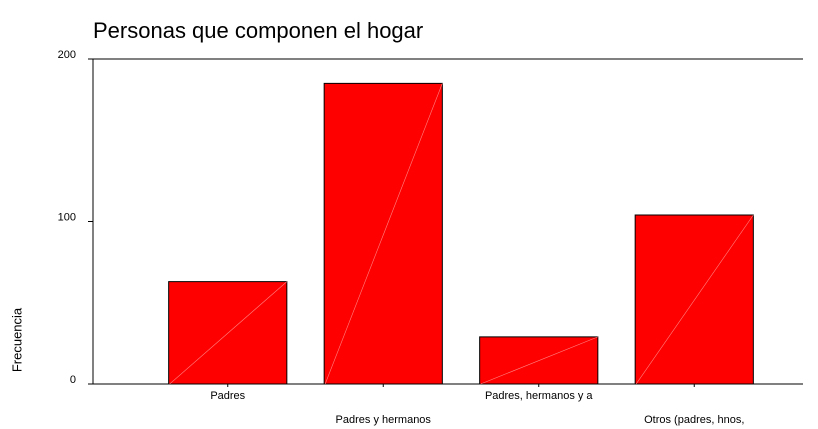  Describe the element at coordinates (227, 396) in the screenshot. I see `x-tick-label: Padres` at that location.